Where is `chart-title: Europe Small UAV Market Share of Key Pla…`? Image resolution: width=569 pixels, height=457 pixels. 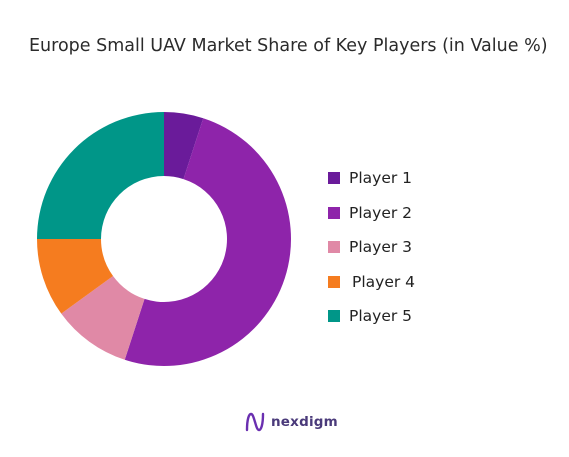
chart-title: Europe Small UAV Market Share of Key Pla… is located at coordinates (288, 46).